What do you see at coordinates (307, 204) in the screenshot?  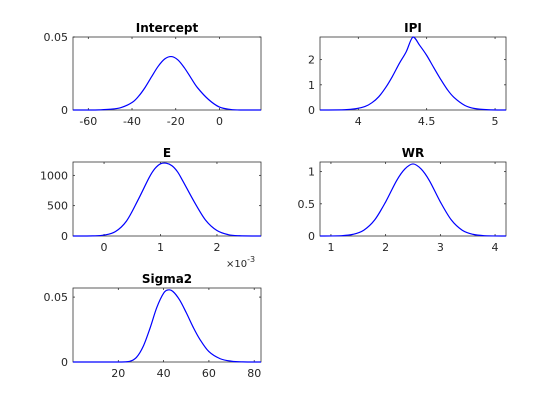 I see `y-tick-label: 0.5` at bounding box center [307, 204].